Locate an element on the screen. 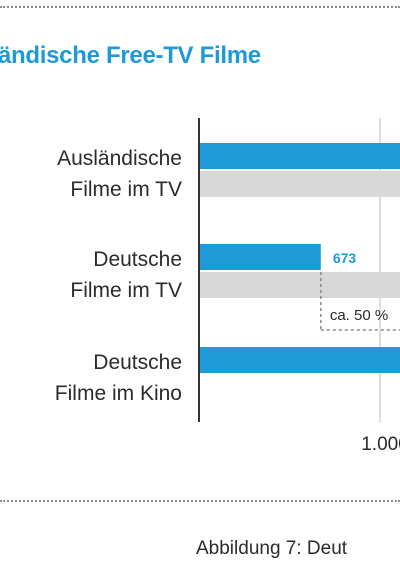 The height and width of the screenshot is (566, 400). category-label-0-line-1: Filme im TV is located at coordinates (126, 189).